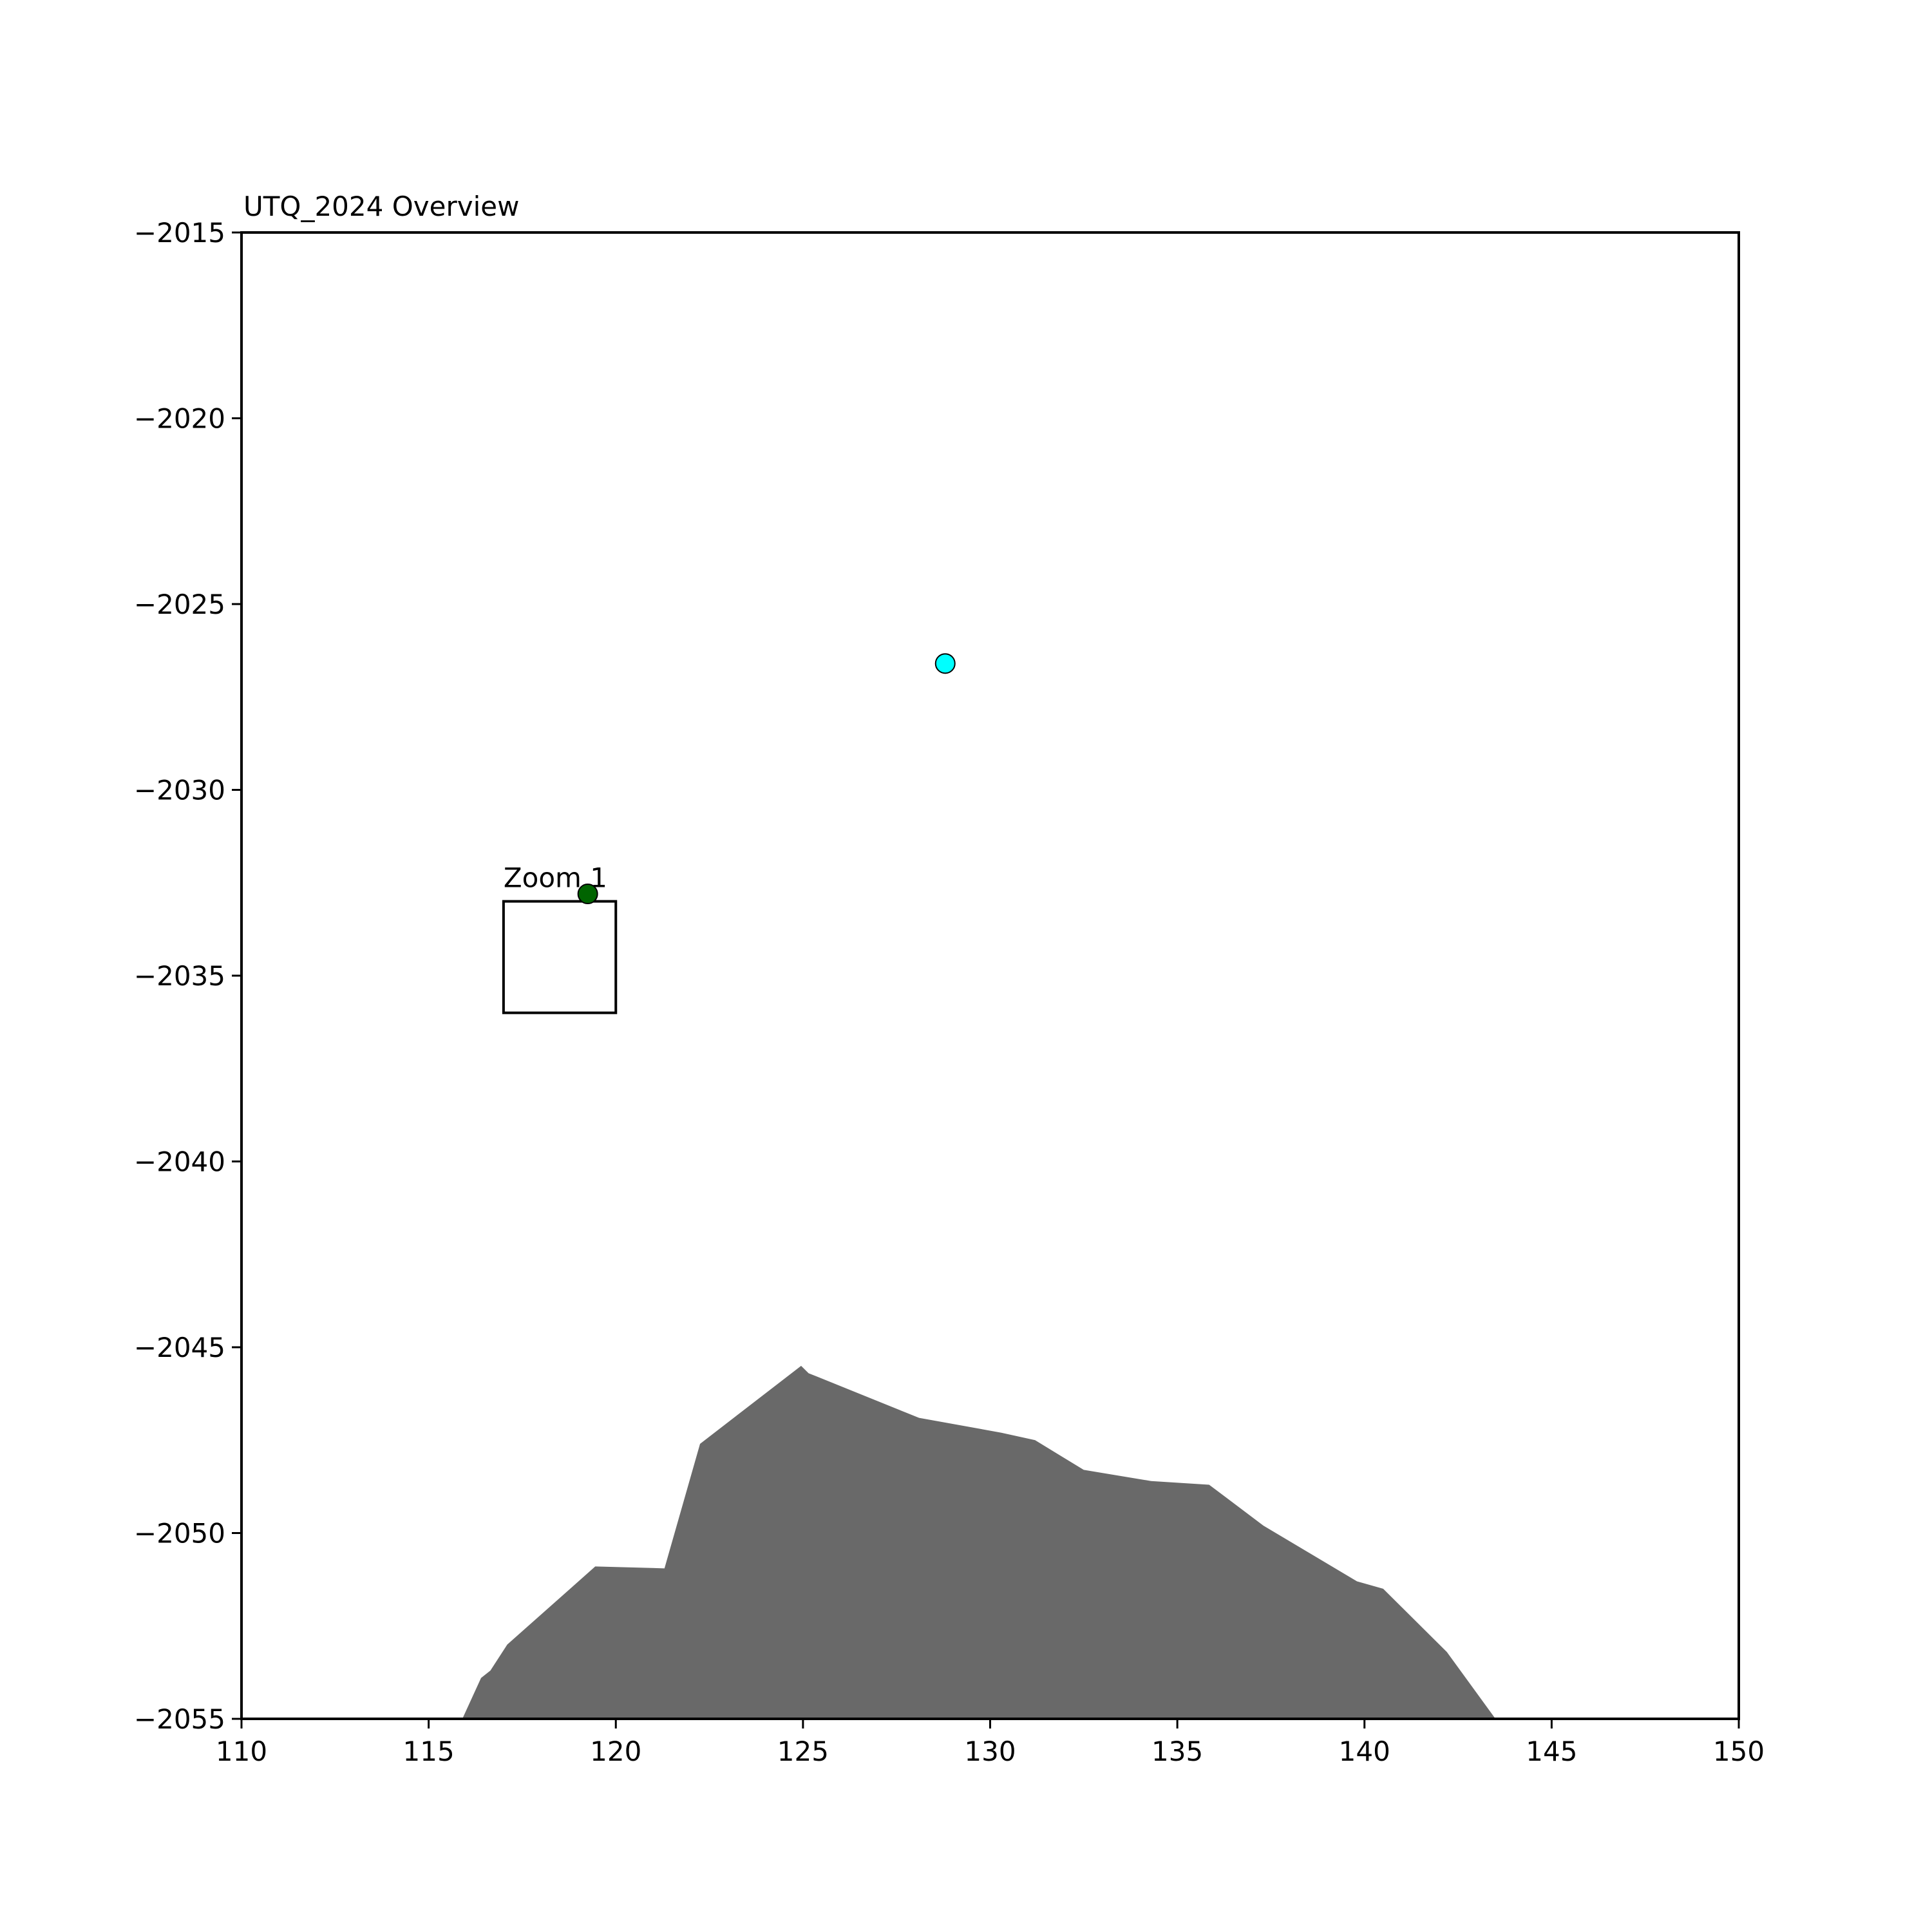  What do you see at coordinates (990, 1752) in the screenshot?
I see `x-tick-label: 130` at bounding box center [990, 1752].